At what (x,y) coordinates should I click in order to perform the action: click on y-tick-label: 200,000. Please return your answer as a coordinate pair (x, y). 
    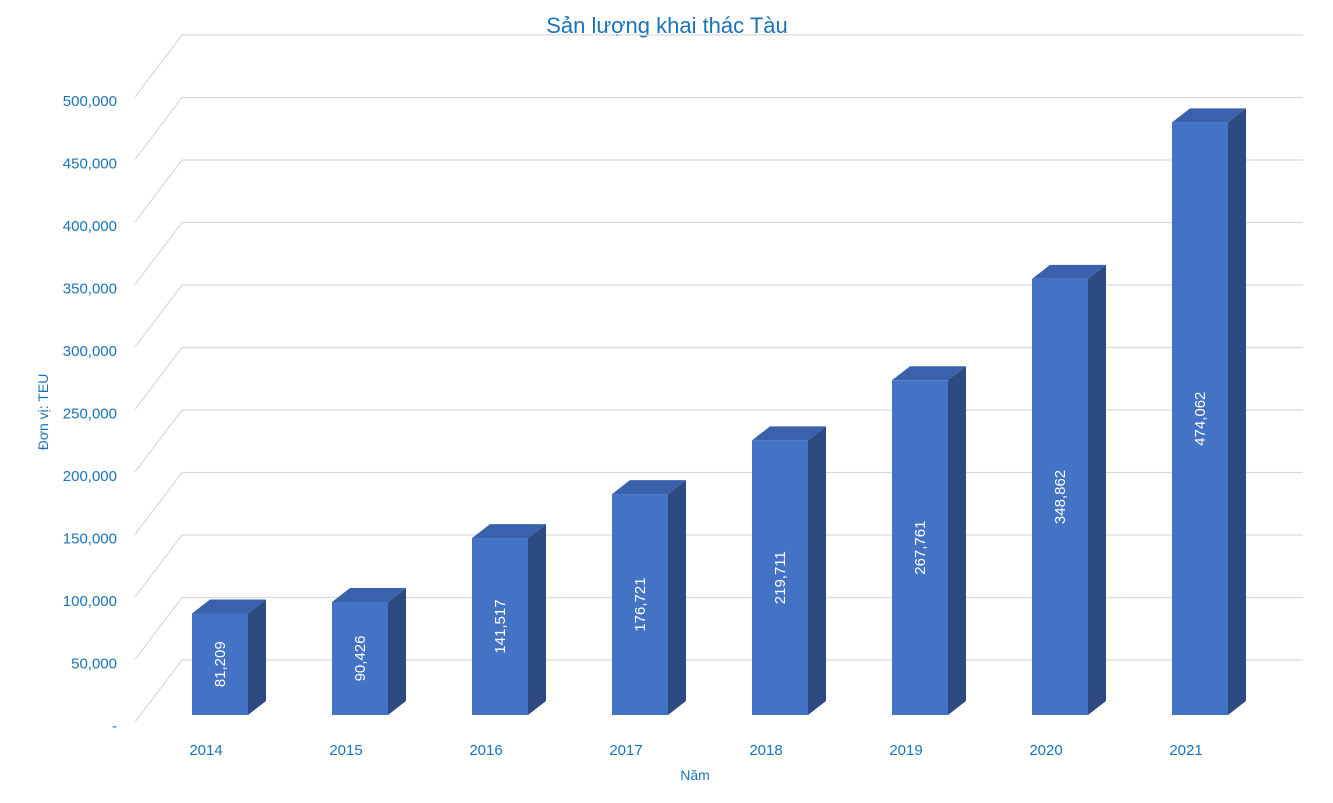
    Looking at the image, I should click on (90, 476).